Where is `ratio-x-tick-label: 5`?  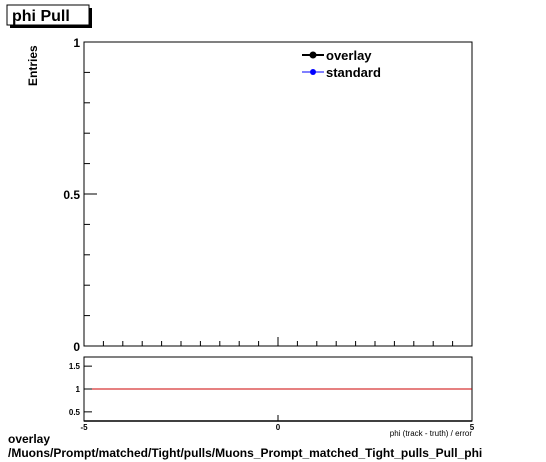 ratio-x-tick-label: 5 is located at coordinates (472, 427).